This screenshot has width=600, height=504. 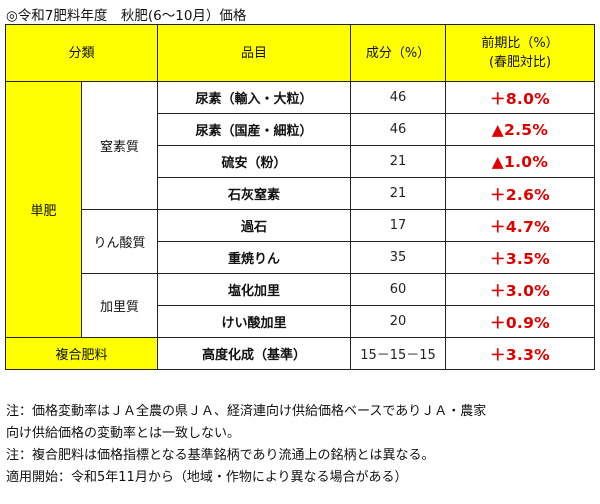 I want to click on table-title: ◎令和7肥料年度 秋肥(6～10月）価格, so click(x=126, y=16).